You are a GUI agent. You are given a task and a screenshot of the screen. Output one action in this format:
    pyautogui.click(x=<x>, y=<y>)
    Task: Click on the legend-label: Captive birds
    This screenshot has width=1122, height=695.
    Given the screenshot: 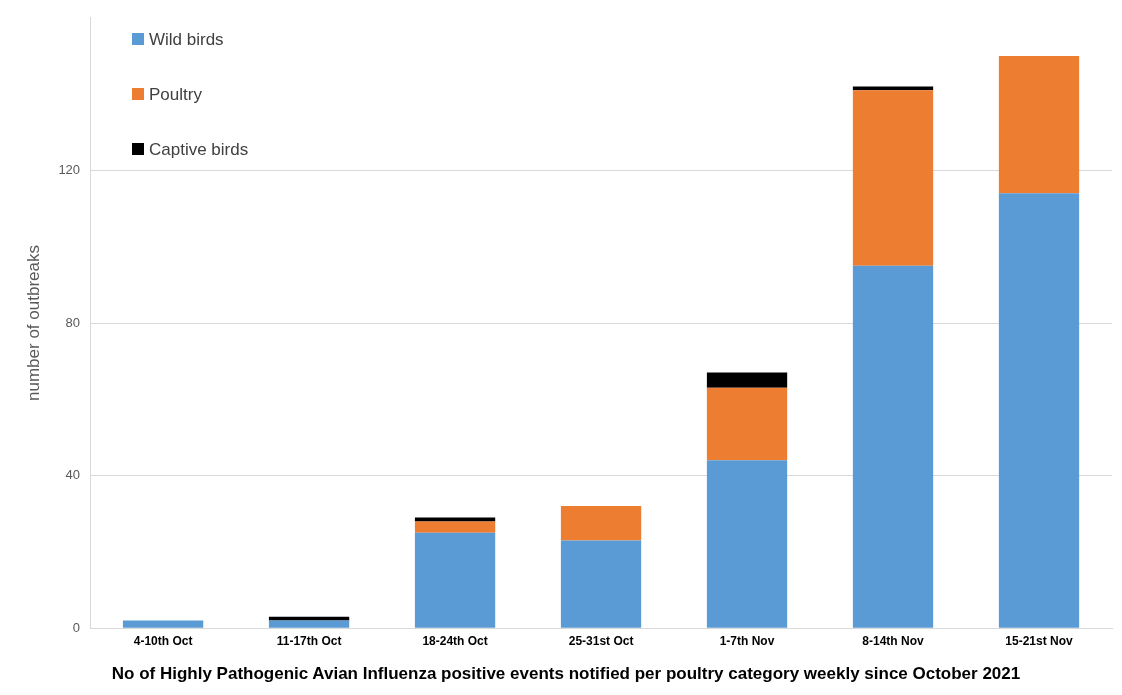 What is the action you would take?
    pyautogui.click(x=199, y=150)
    